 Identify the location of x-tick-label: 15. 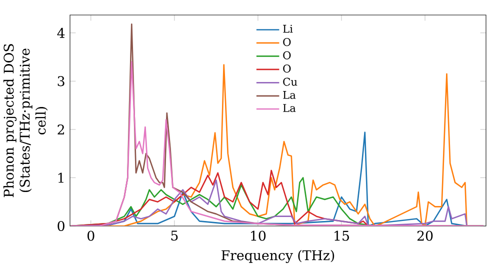
(341, 235).